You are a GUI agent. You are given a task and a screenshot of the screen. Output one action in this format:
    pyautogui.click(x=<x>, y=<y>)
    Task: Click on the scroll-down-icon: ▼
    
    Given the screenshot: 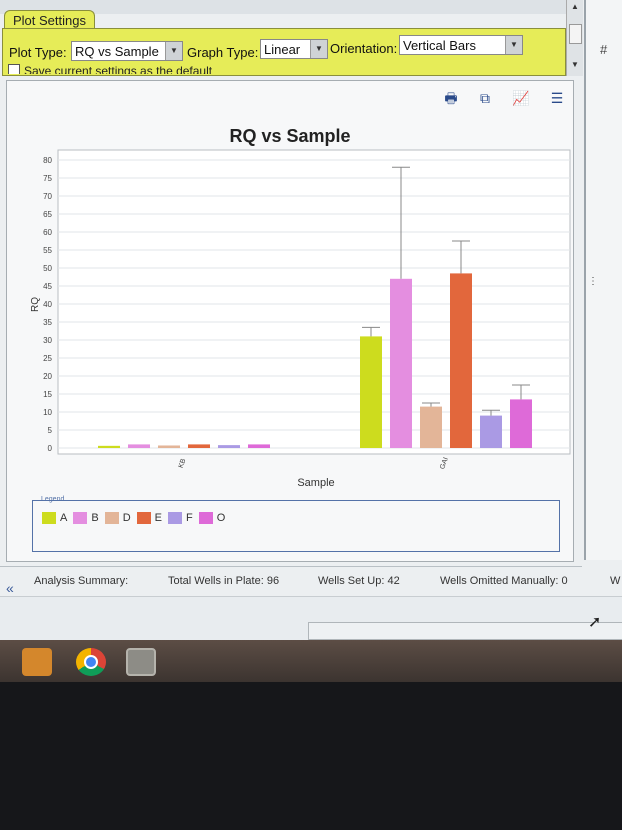 What is the action you would take?
    pyautogui.click(x=575, y=64)
    